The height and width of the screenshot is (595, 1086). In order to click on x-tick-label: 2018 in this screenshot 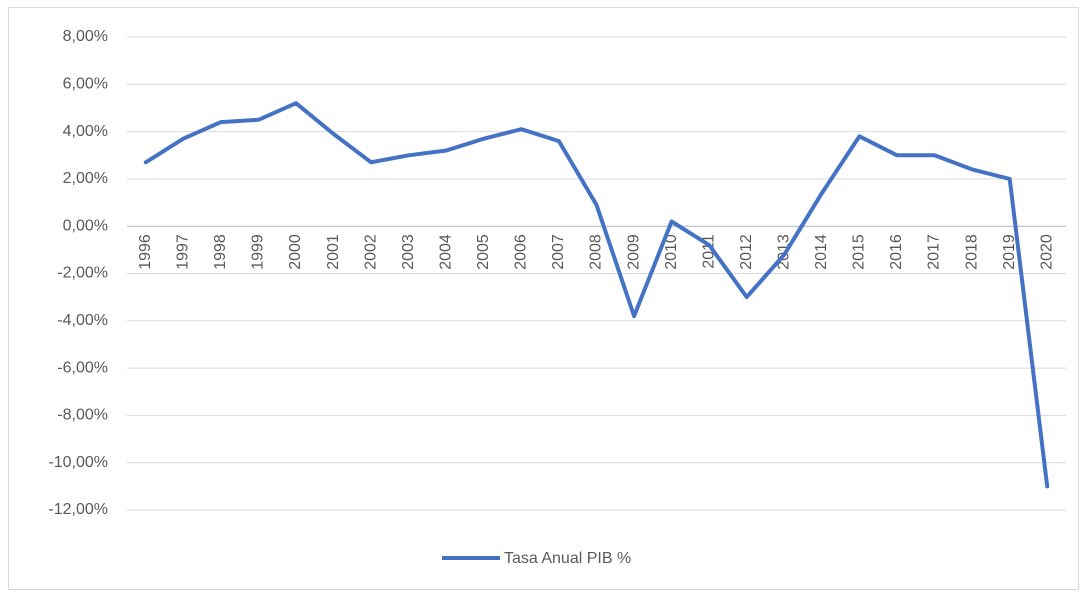, I will do `click(971, 252)`.